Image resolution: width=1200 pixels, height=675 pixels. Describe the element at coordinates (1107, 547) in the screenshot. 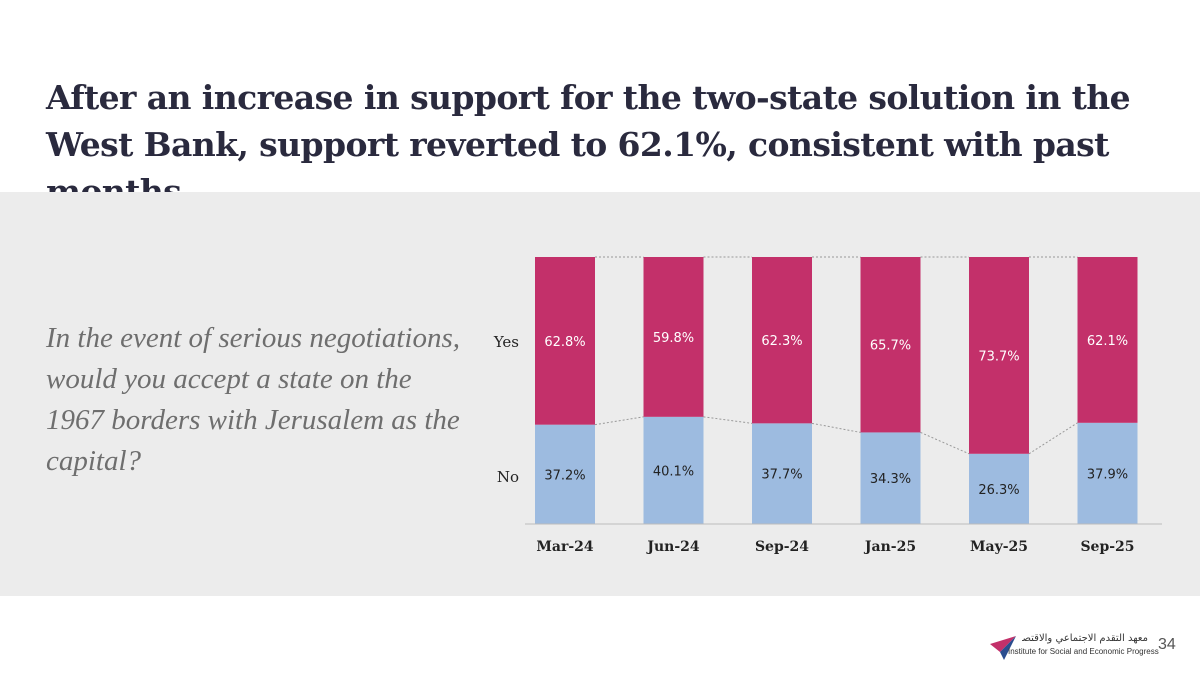

I see `category-label-Sep-25: Sep-25` at that location.